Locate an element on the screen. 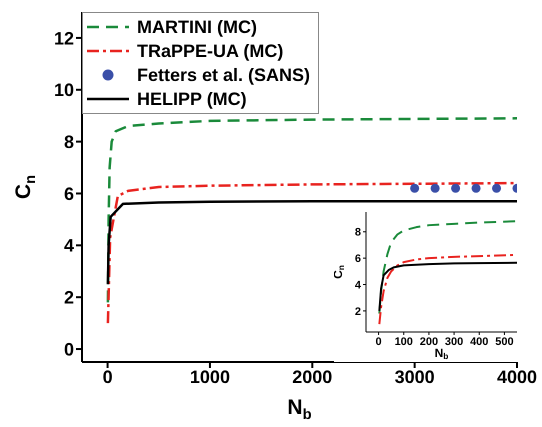 The height and width of the screenshot is (427, 542). x-tick-label: 500 is located at coordinates (504, 342).